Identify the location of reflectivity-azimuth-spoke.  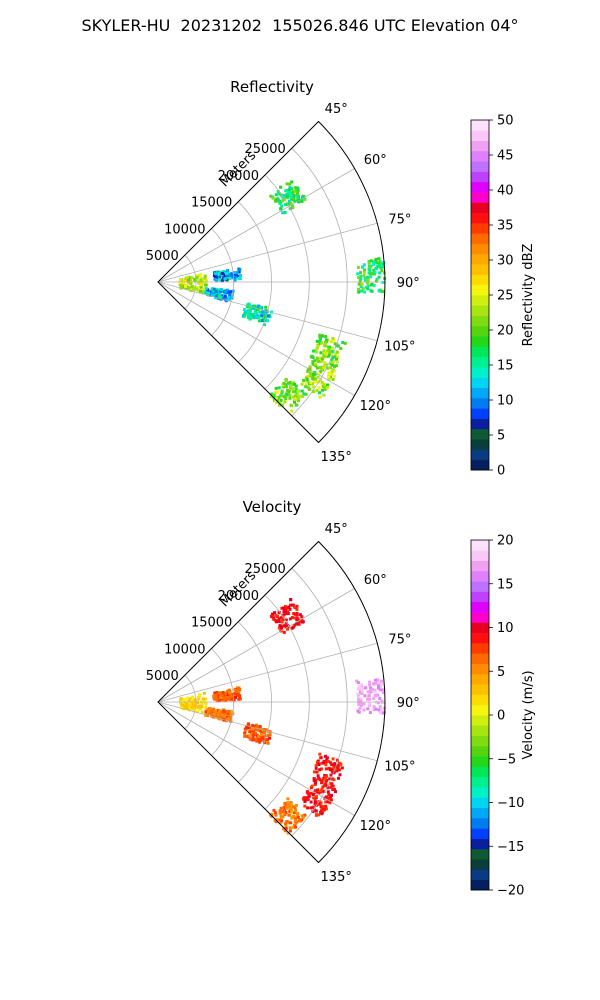
(267, 252).